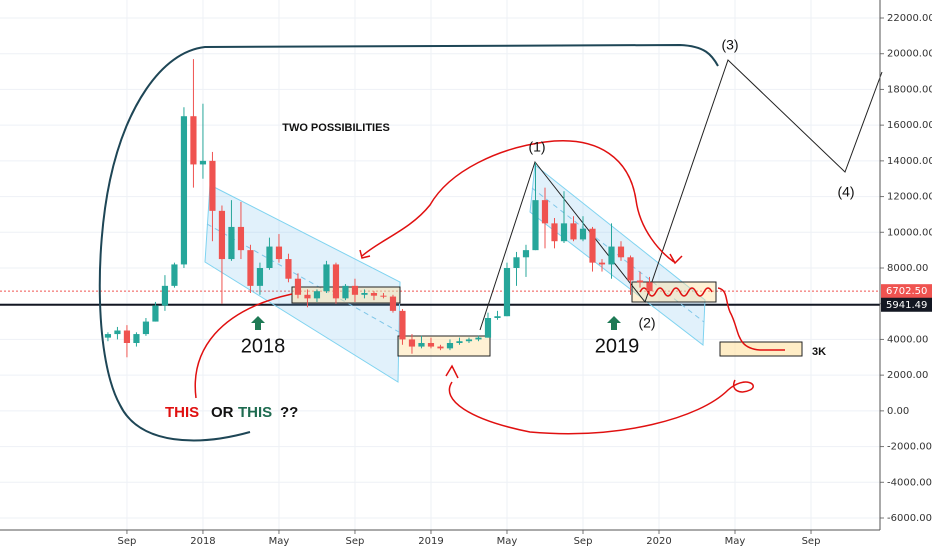  What do you see at coordinates (289, 412) in the screenshot?
I see `annotation: ??` at bounding box center [289, 412].